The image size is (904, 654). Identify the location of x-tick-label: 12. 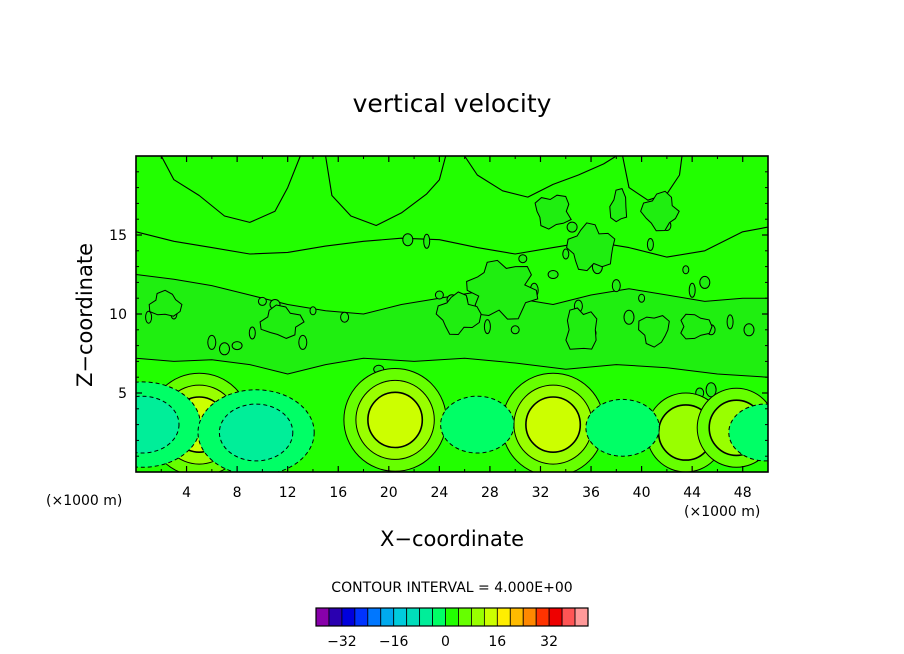
(288, 493).